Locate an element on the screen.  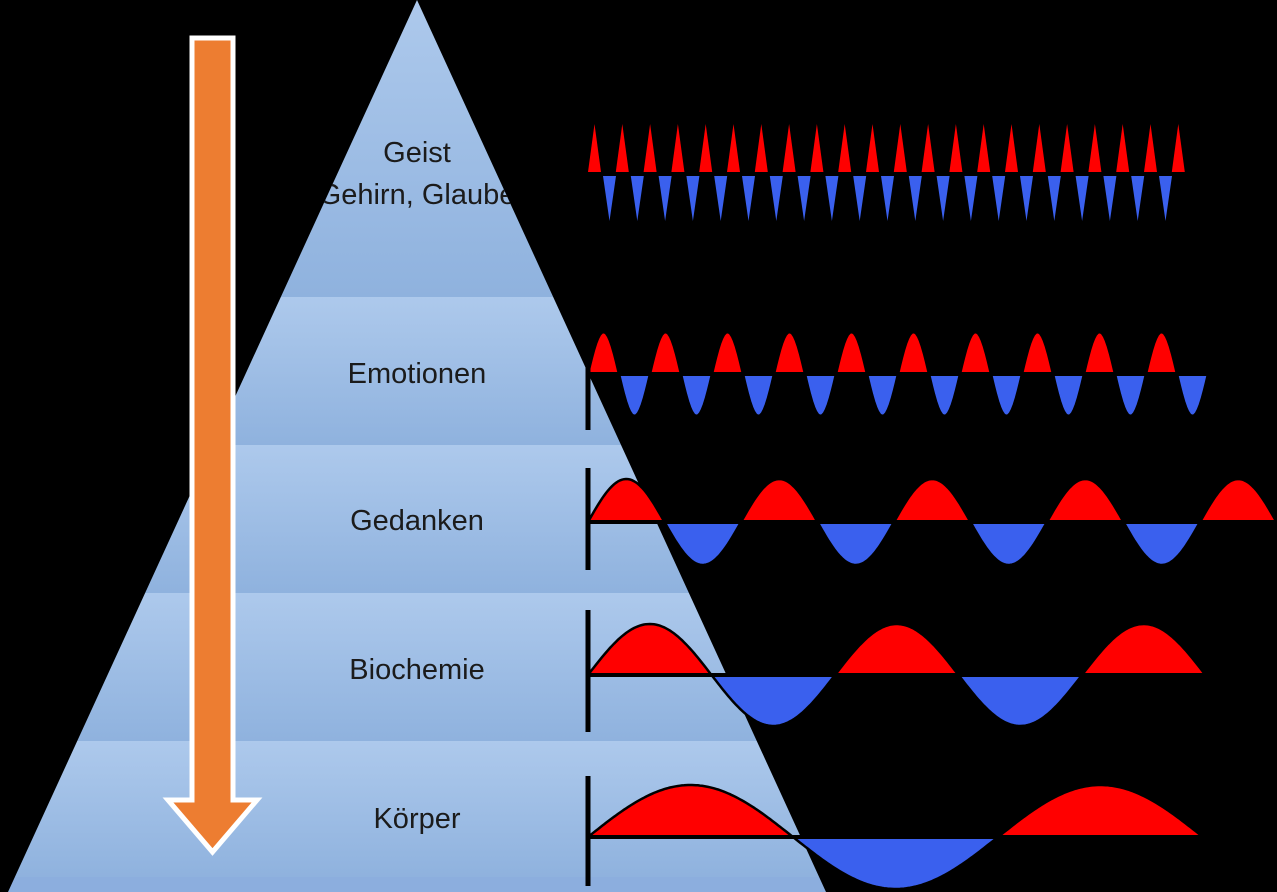
wave-negative-gedanken is located at coordinates (932, 543).